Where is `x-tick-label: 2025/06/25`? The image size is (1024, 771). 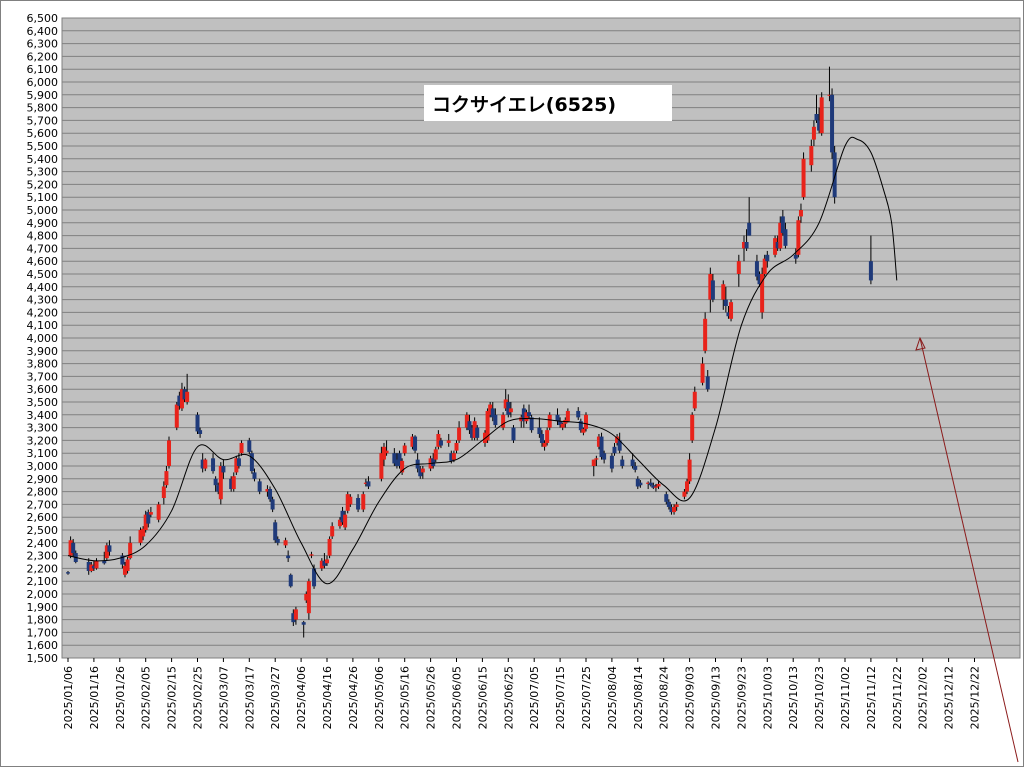 x-tick-label: 2025/06/25 is located at coordinates (508, 697).